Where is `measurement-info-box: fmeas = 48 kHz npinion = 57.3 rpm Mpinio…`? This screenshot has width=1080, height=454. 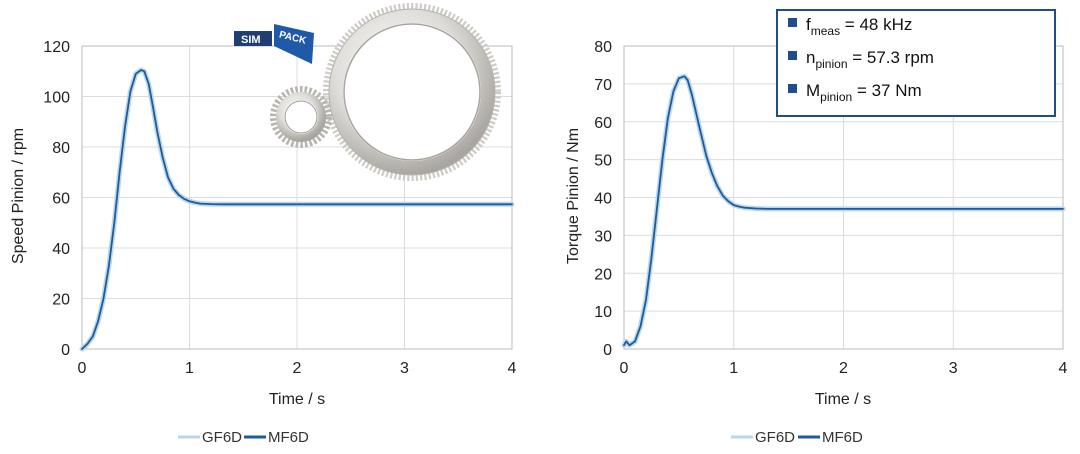 measurement-info-box: fmeas = 48 kHz npinion = 57.3 rpm Mpinio… is located at coordinates (916, 63).